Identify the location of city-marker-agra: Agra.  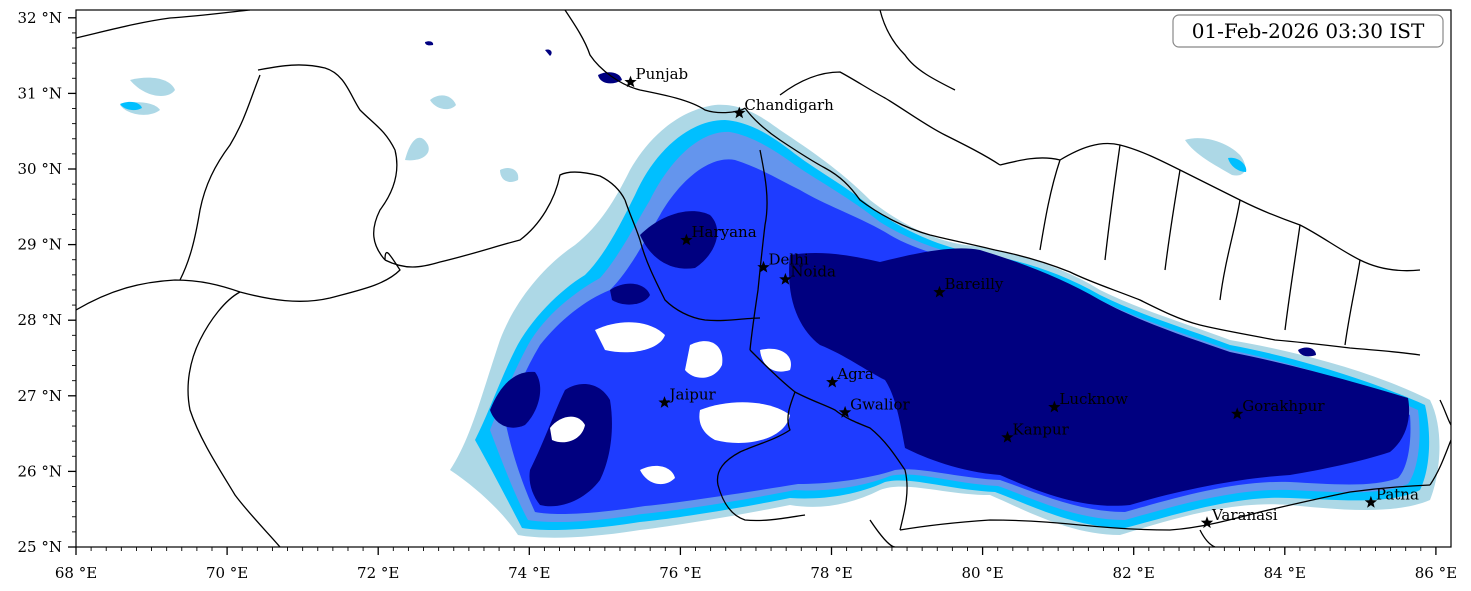
(850, 376).